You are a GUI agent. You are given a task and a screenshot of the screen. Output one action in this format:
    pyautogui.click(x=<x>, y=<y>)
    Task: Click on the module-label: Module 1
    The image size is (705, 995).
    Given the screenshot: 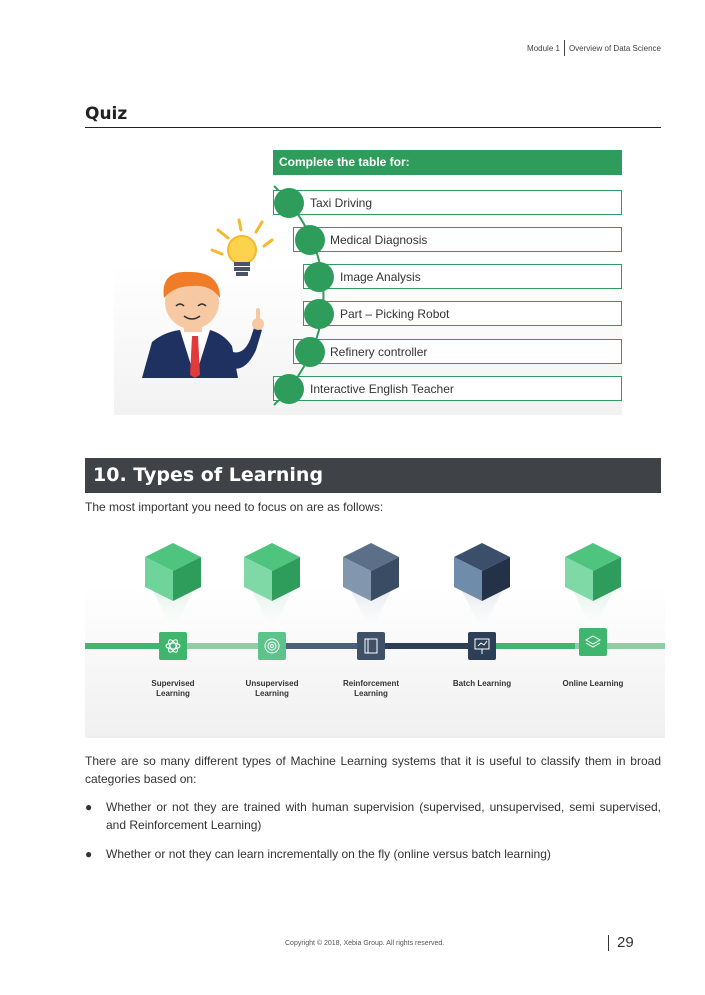 What is the action you would take?
    pyautogui.click(x=543, y=48)
    